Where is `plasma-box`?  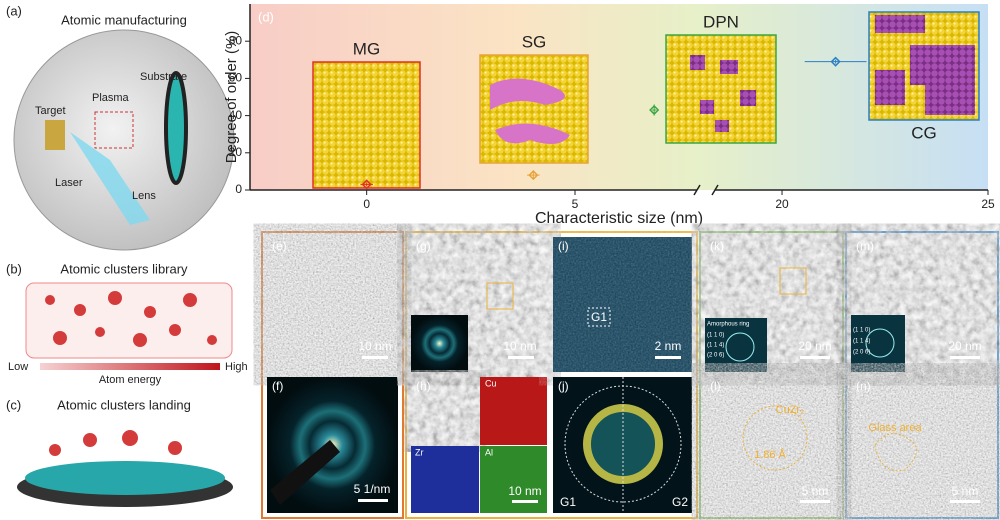 plasma-box is located at coordinates (114, 130).